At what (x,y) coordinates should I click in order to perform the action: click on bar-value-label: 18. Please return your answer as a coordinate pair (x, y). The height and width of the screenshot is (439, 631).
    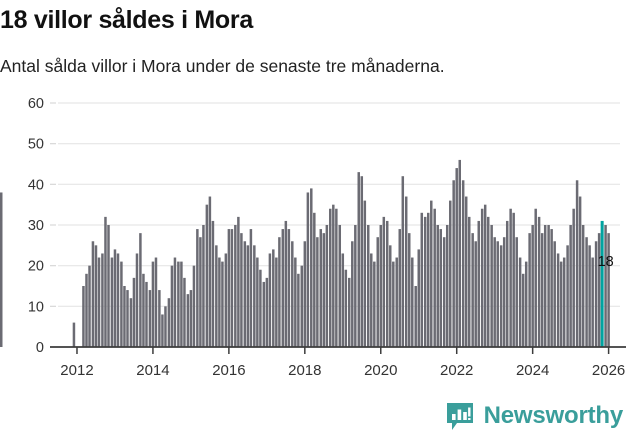
    Looking at the image, I should click on (606, 262).